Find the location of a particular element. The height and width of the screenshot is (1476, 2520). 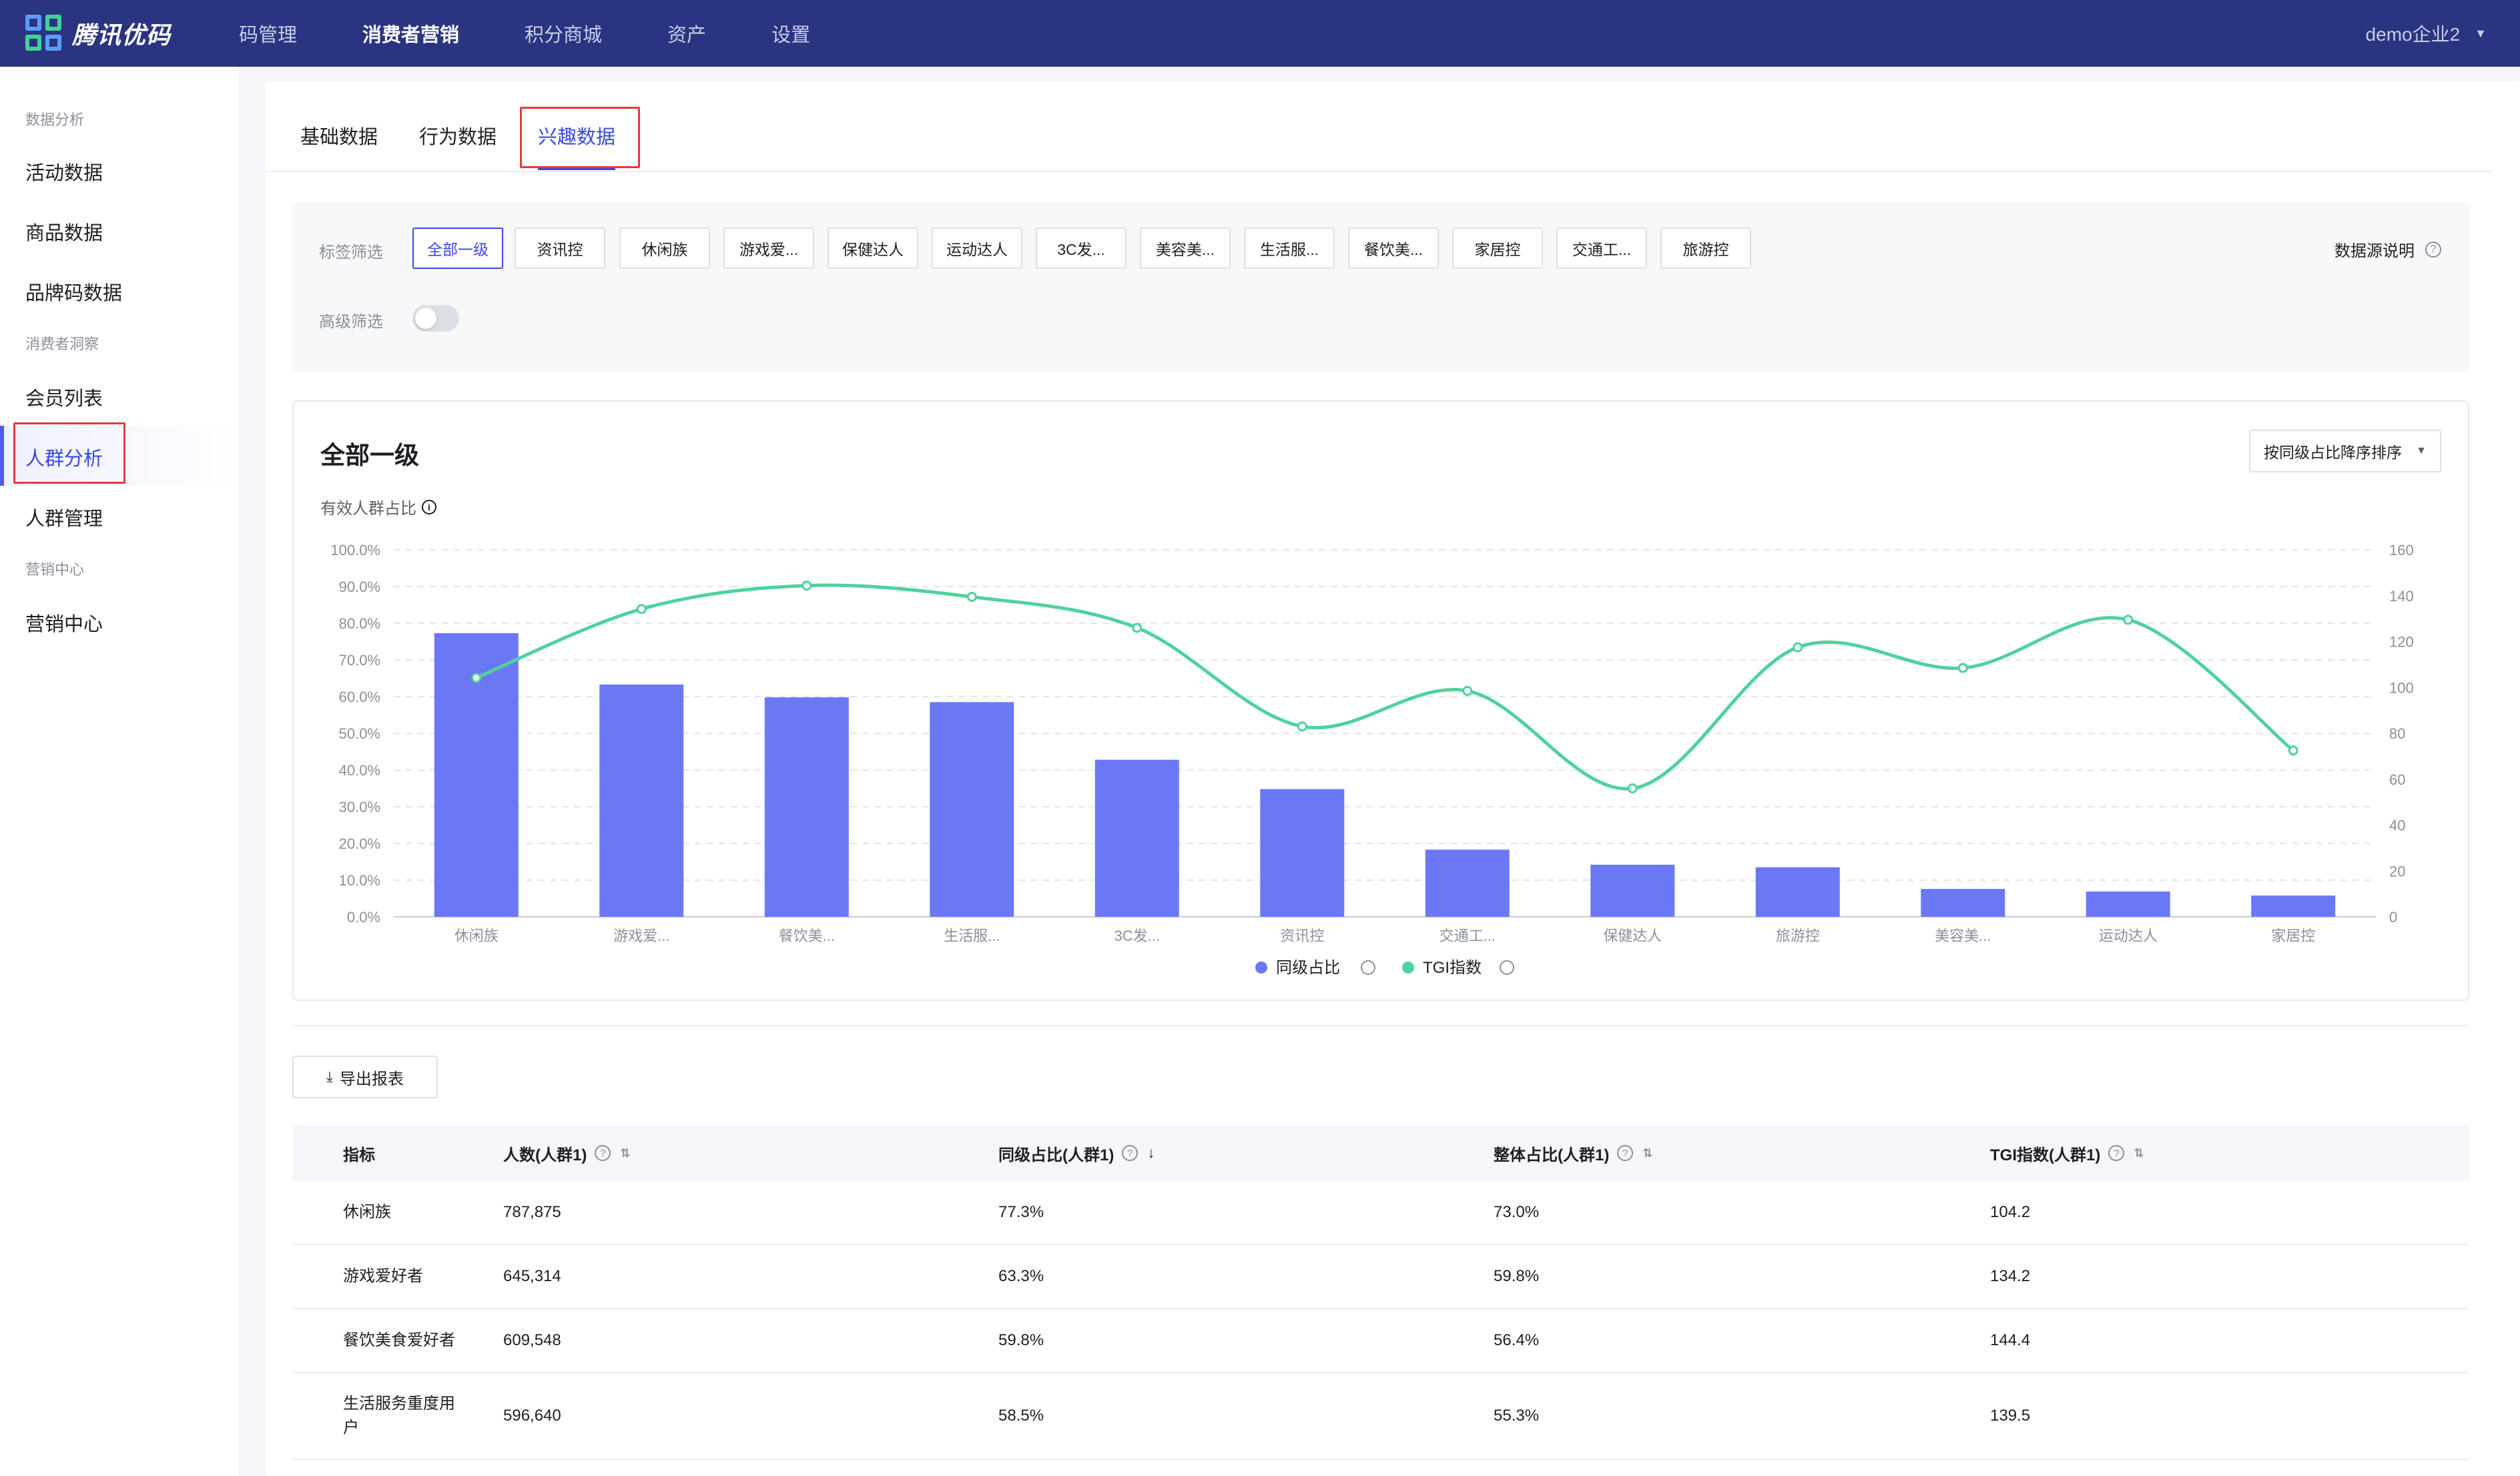

table-row: 餐饮美食爱好者 609,548 59.8% 56.4% 144.4 is located at coordinates (1380, 1341).